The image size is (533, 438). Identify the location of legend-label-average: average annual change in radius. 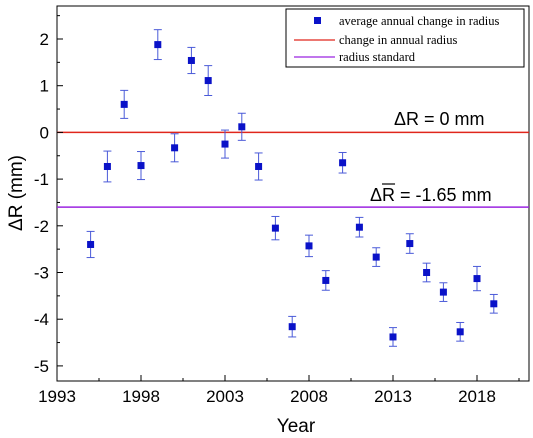
(419, 21).